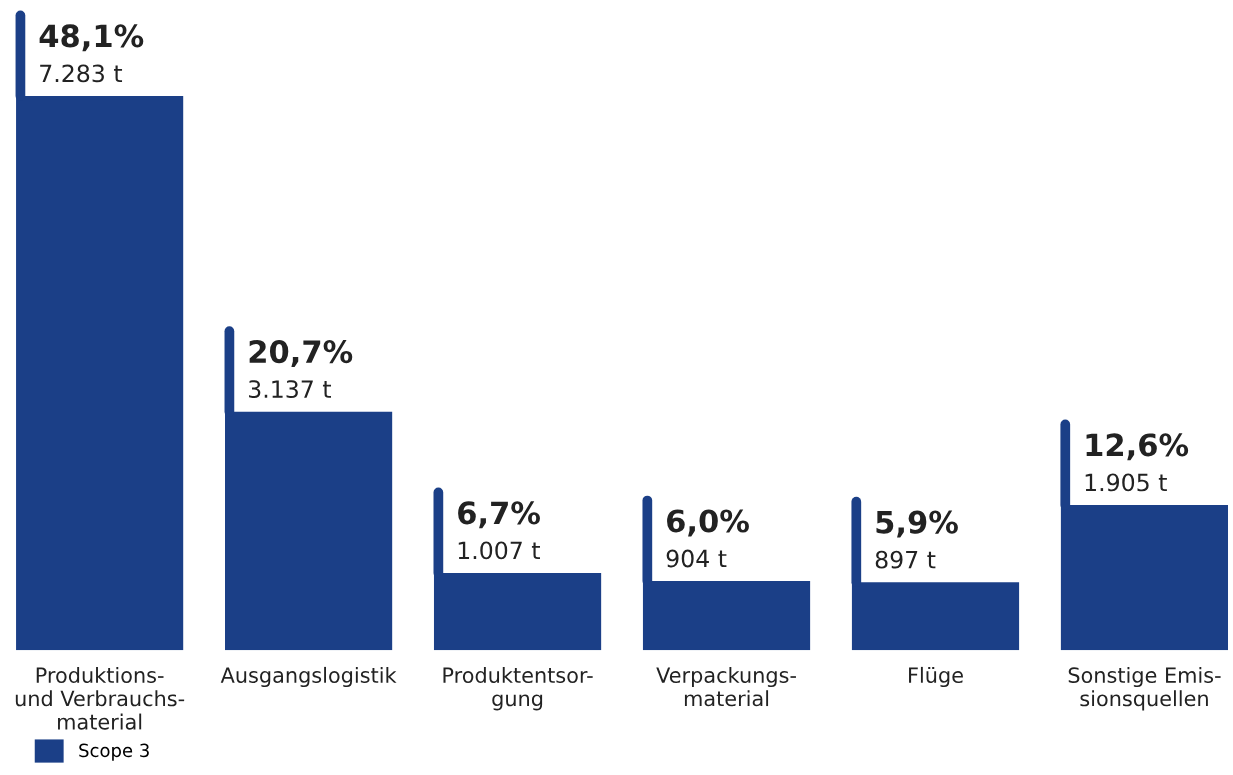  What do you see at coordinates (91, 53) in the screenshot?
I see `data-label: 48,1% 7.283 t` at bounding box center [91, 53].